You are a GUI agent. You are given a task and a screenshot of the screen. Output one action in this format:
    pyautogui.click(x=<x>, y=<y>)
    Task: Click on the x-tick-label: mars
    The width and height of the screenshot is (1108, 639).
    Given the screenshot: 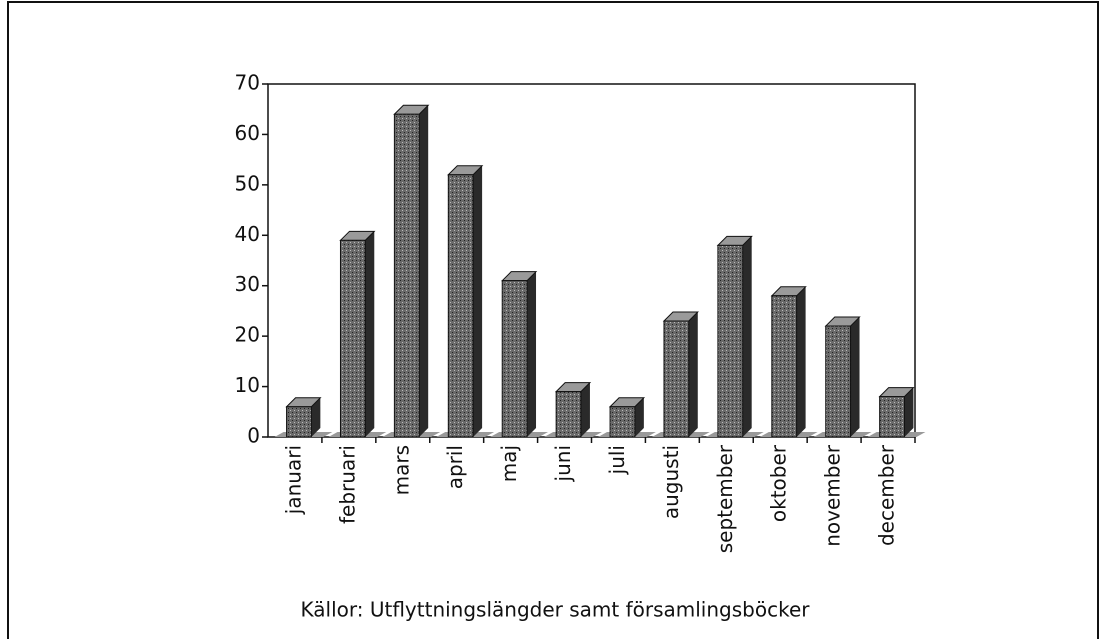 What is the action you would take?
    pyautogui.click(x=401, y=470)
    